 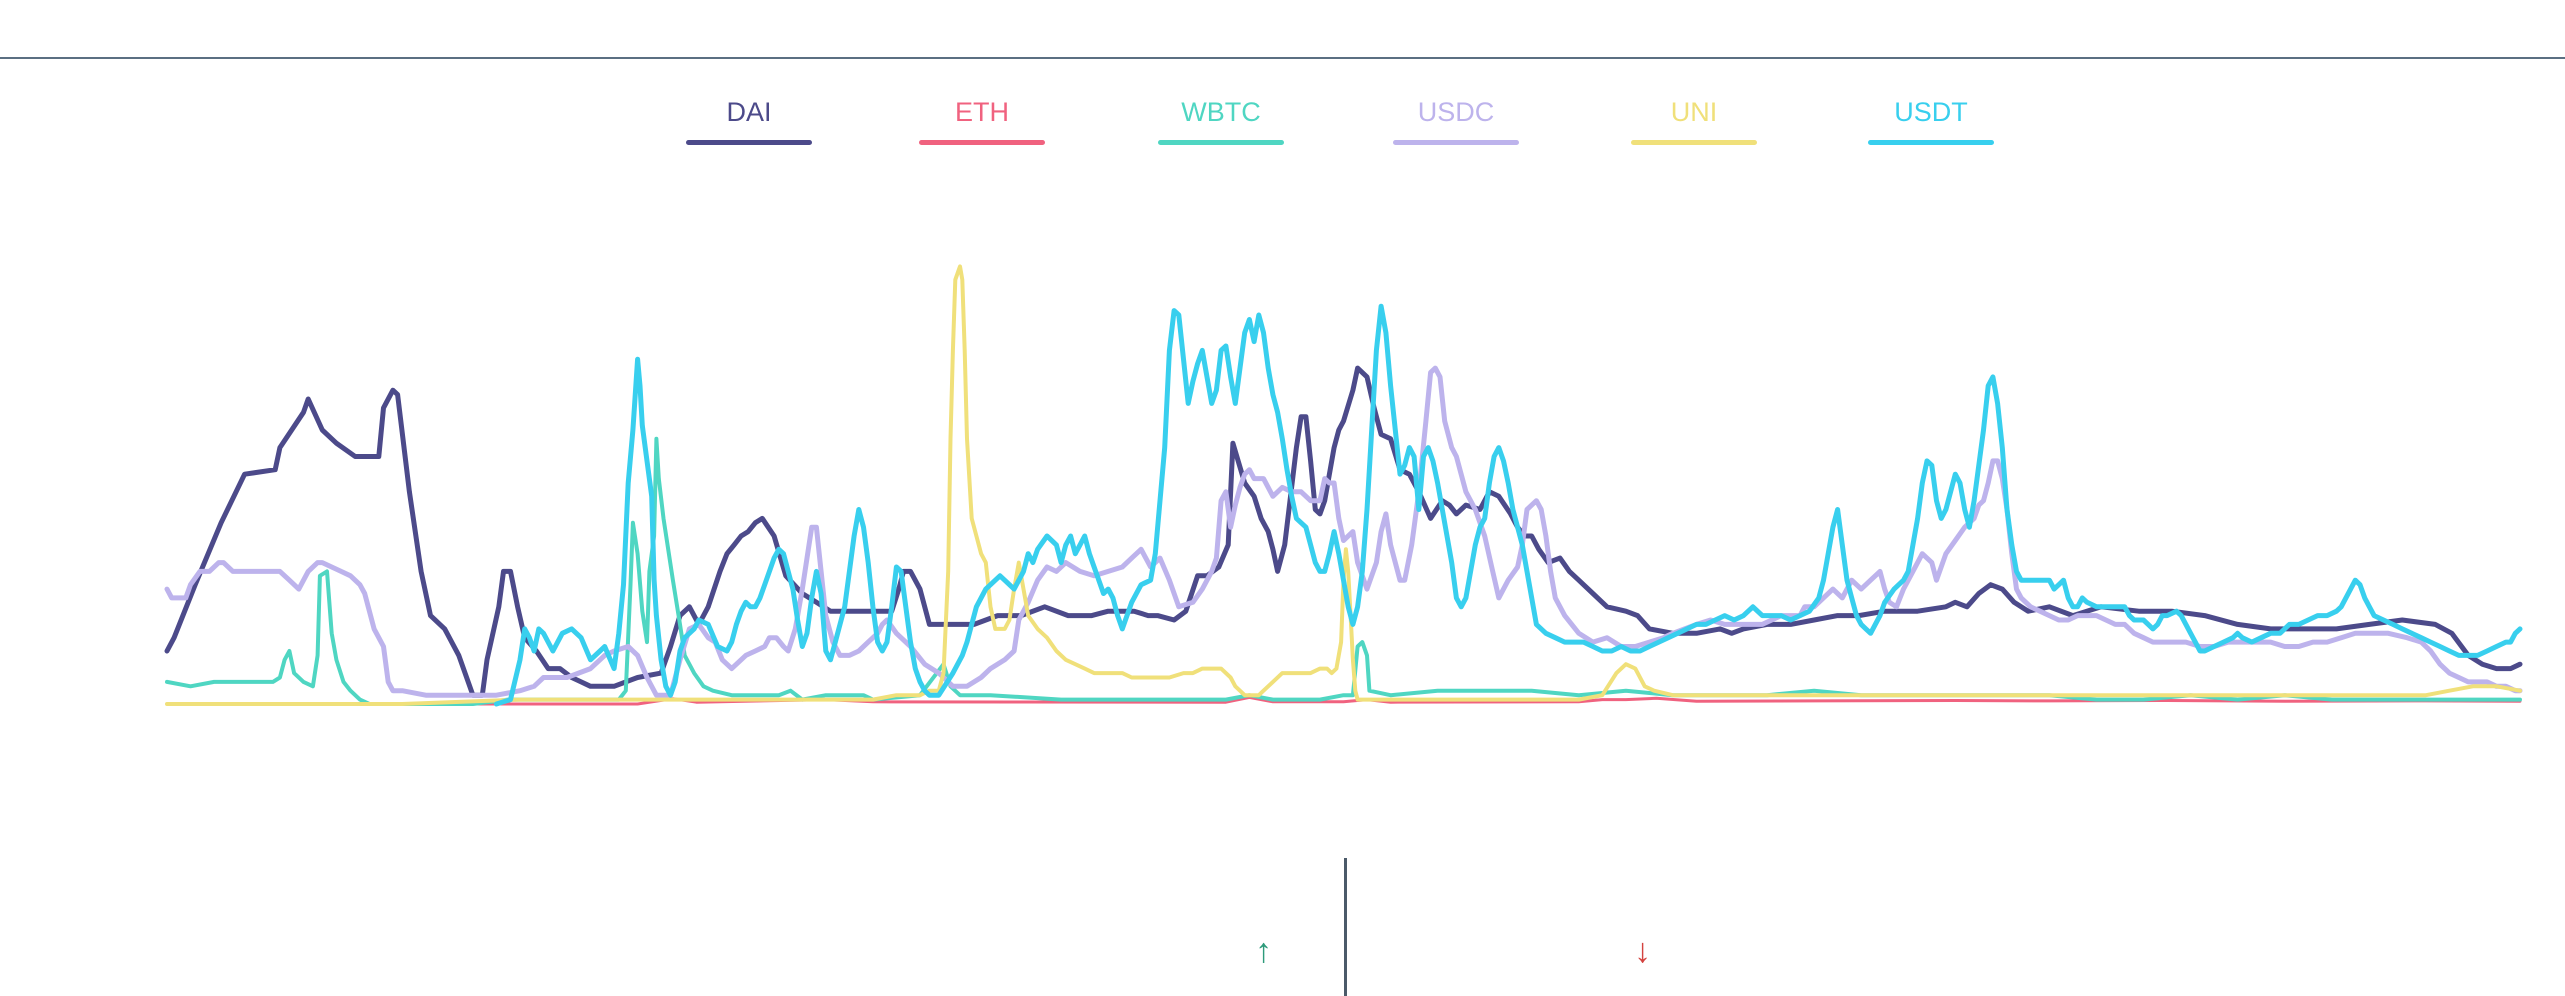 What do you see at coordinates (1282, 58) in the screenshot?
I see `top-divider-line` at bounding box center [1282, 58].